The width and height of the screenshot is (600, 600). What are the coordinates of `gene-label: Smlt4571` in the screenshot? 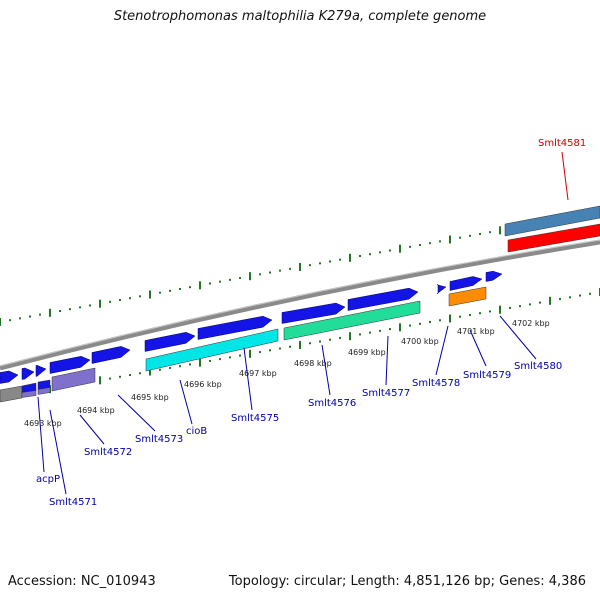 It's located at (73, 502).